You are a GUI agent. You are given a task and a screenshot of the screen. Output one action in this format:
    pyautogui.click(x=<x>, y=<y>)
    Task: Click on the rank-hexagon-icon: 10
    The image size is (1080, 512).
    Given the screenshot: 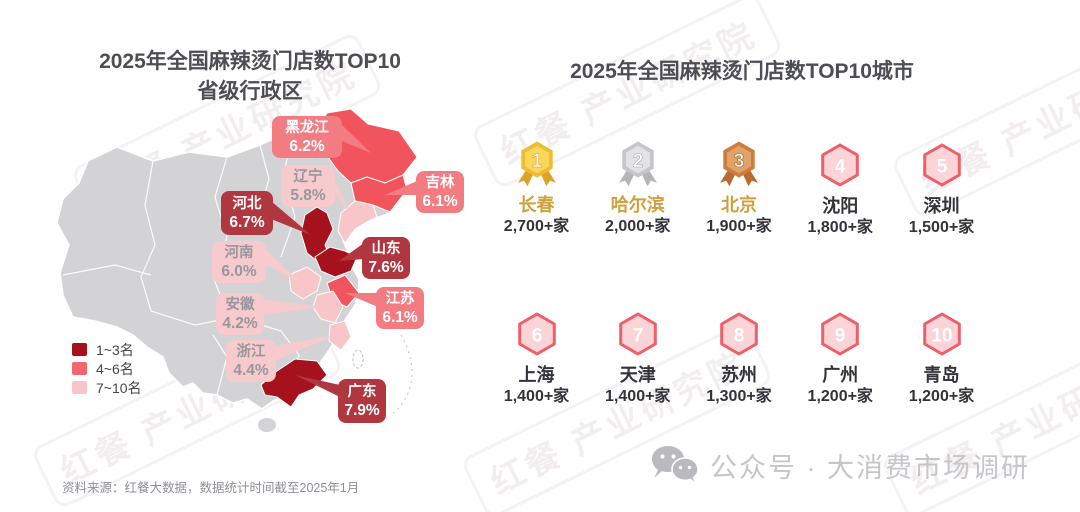 What is the action you would take?
    pyautogui.click(x=941, y=334)
    